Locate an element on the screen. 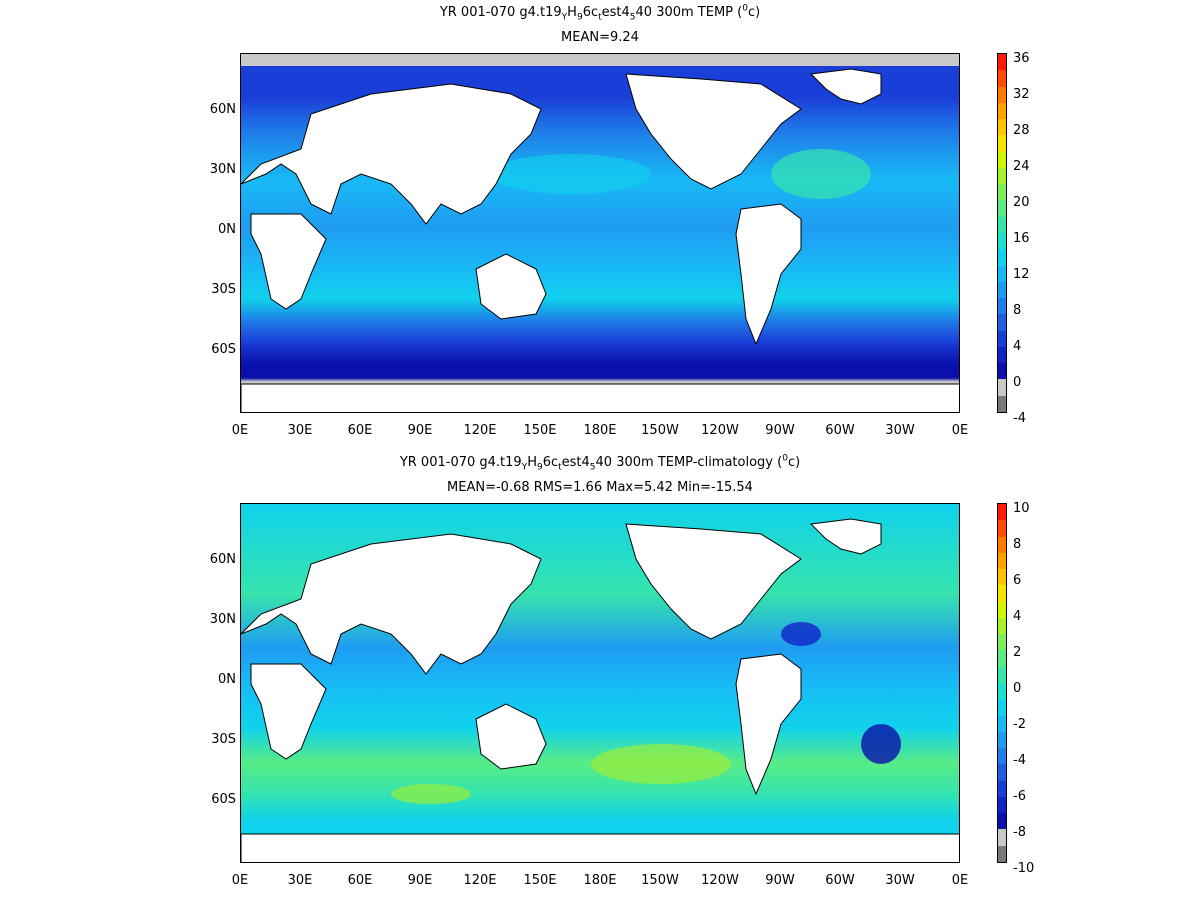  colorbar-label: 10 is located at coordinates (1021, 508).